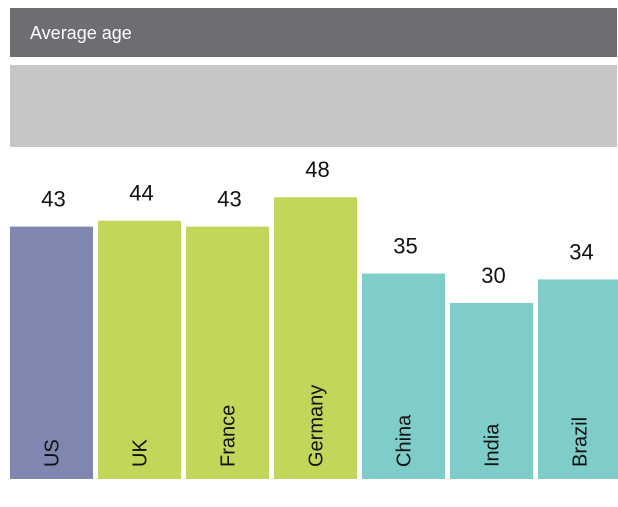 The height and width of the screenshot is (507, 618). I want to click on bar-uk, so click(139, 349).